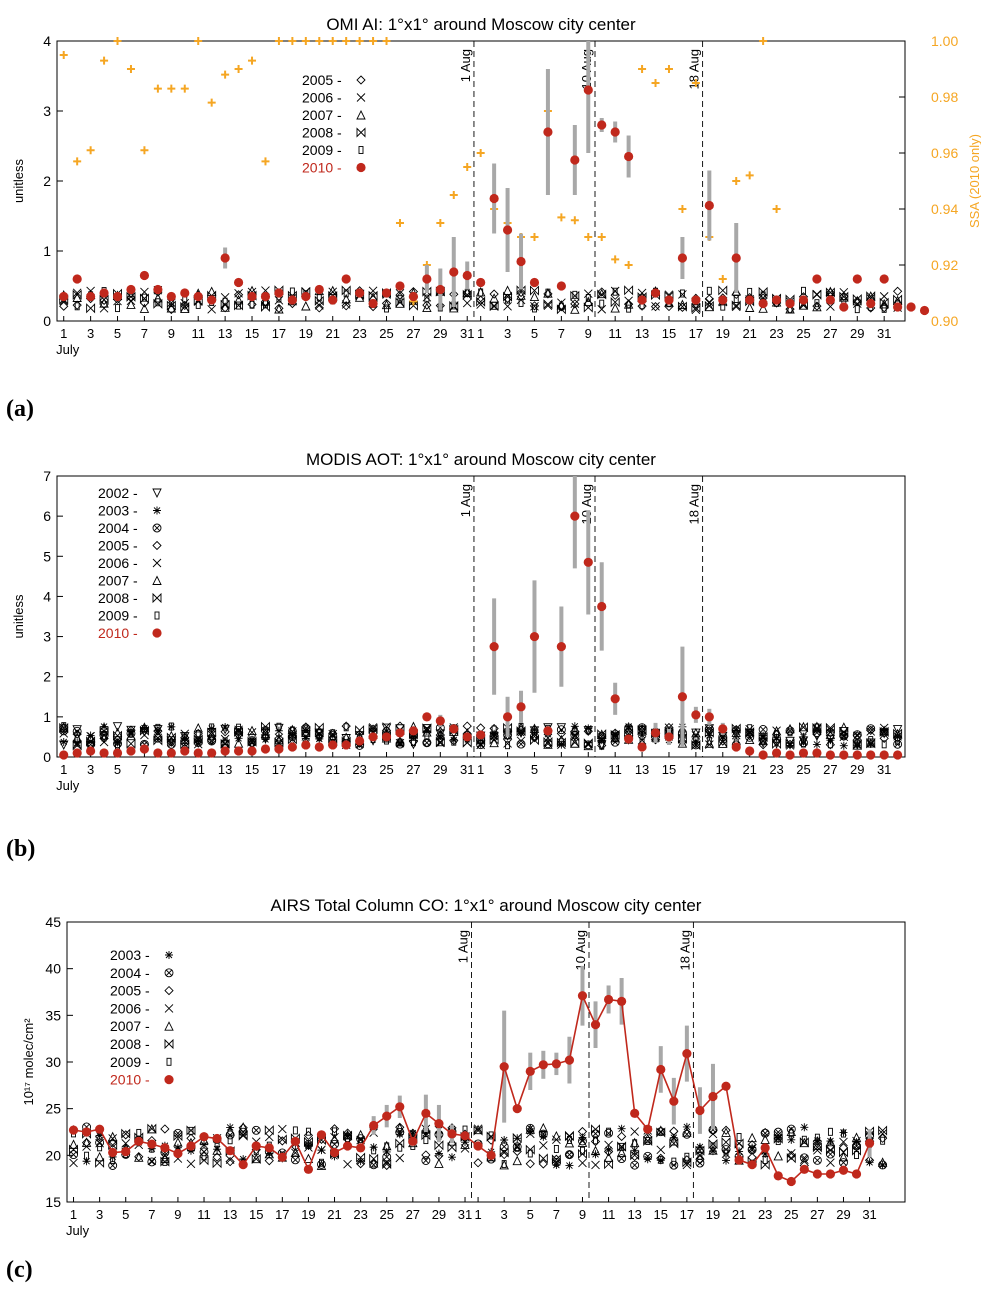 The image size is (981, 1293). Describe the element at coordinates (118, 546) in the screenshot. I see `legend-label: 2005 -` at that location.